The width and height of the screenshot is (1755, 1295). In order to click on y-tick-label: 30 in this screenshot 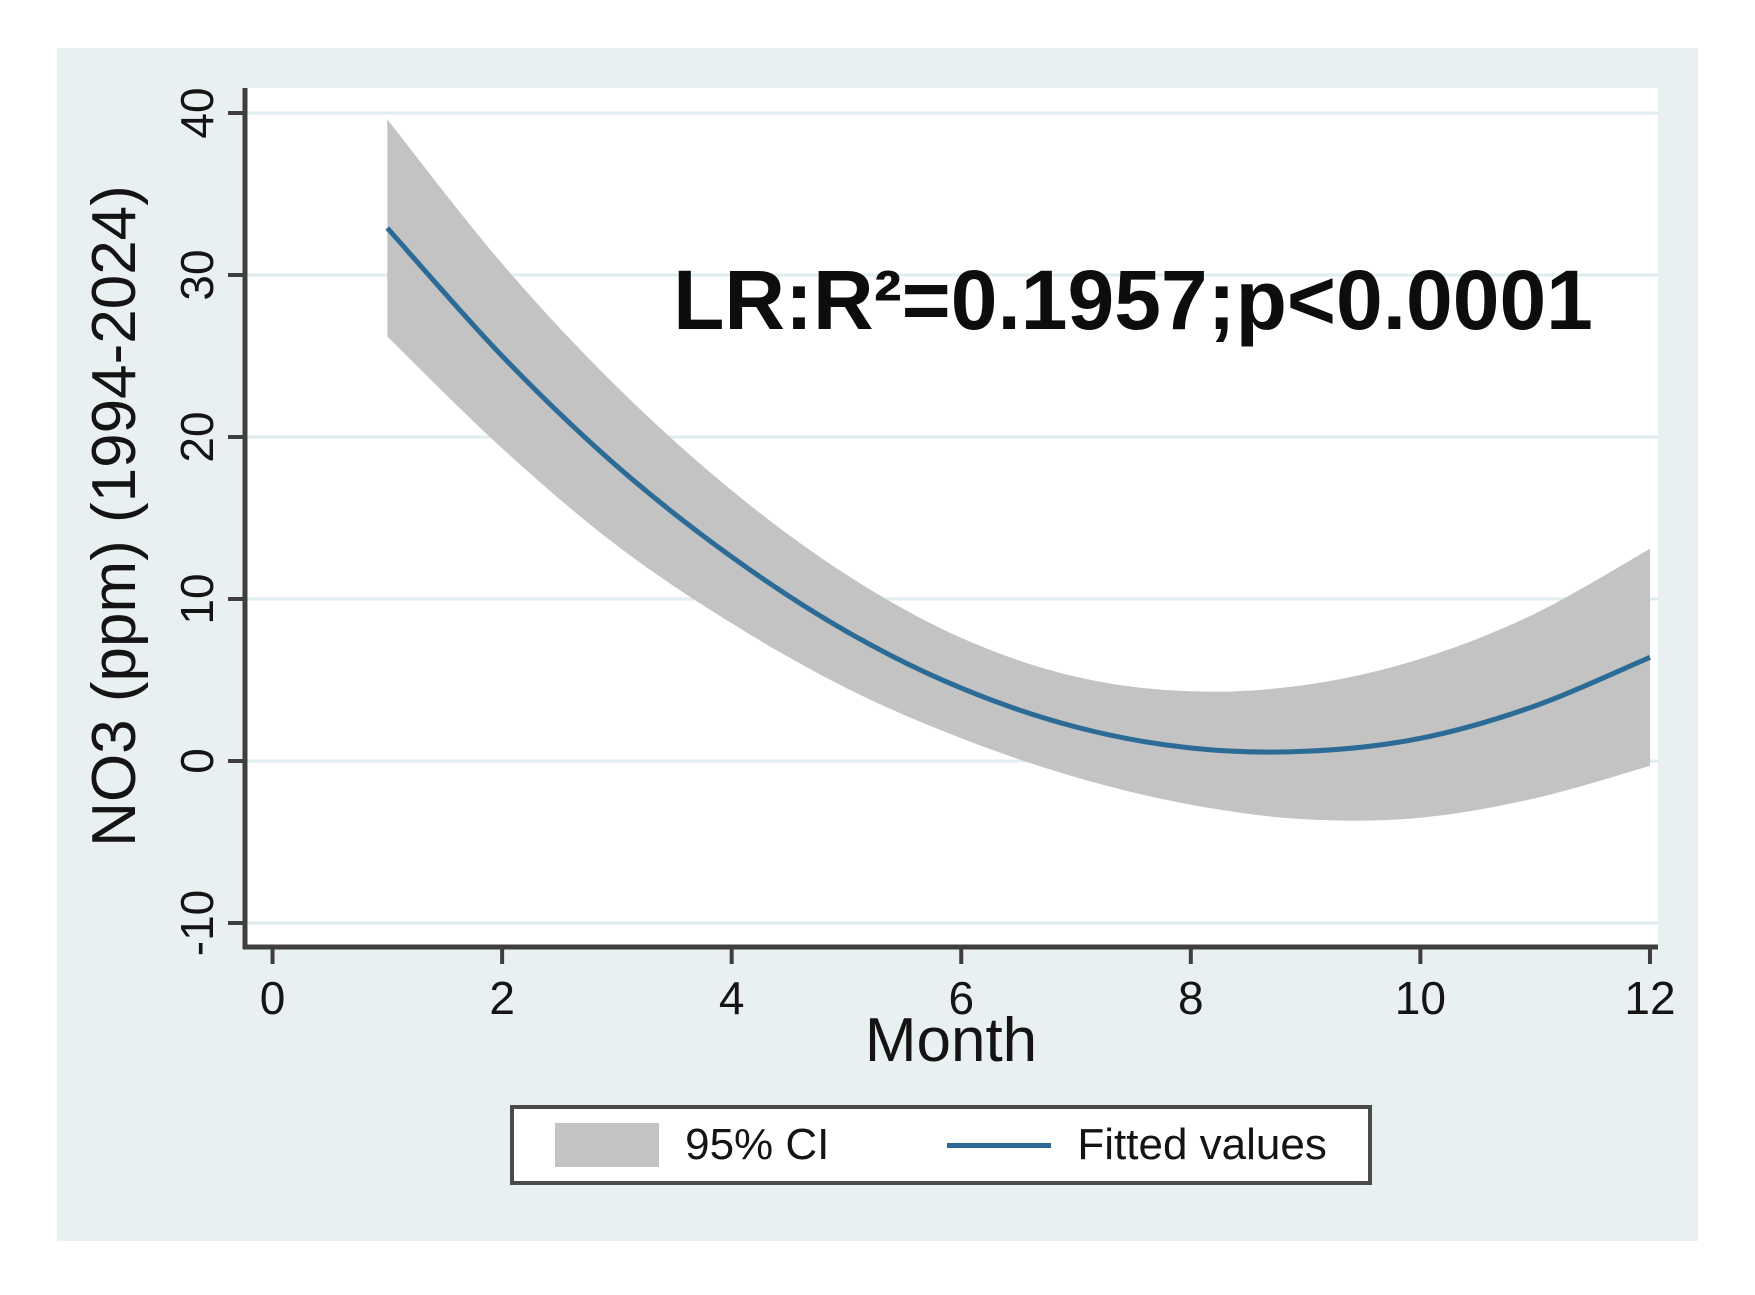, I will do `click(197, 275)`.